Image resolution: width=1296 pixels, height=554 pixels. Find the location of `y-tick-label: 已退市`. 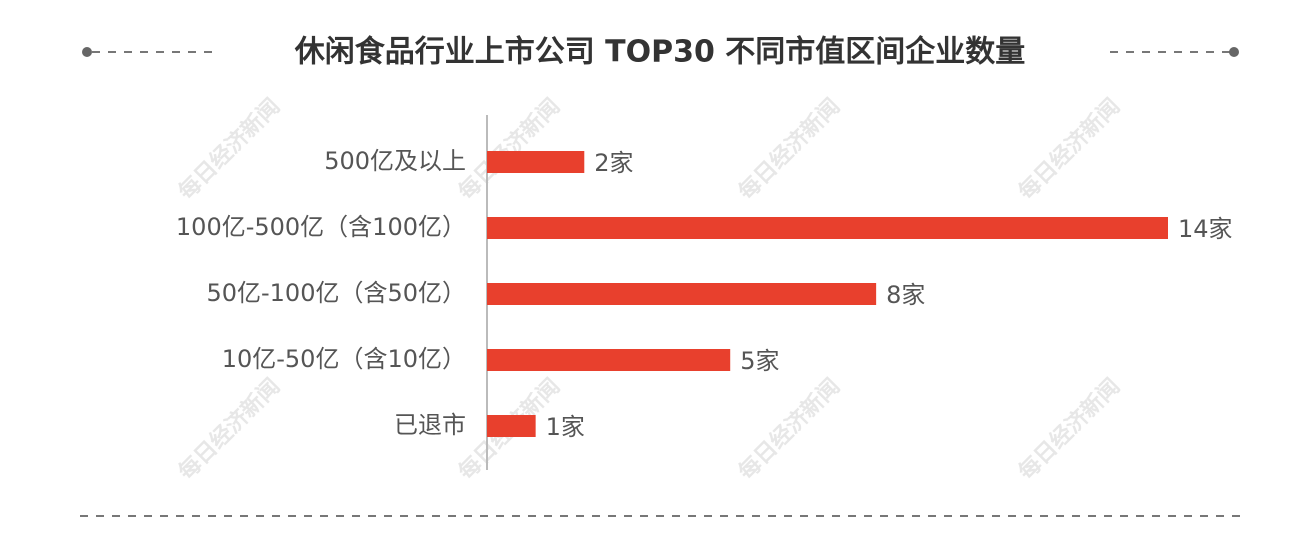

y-tick-label: 已退市 is located at coordinates (430, 425).